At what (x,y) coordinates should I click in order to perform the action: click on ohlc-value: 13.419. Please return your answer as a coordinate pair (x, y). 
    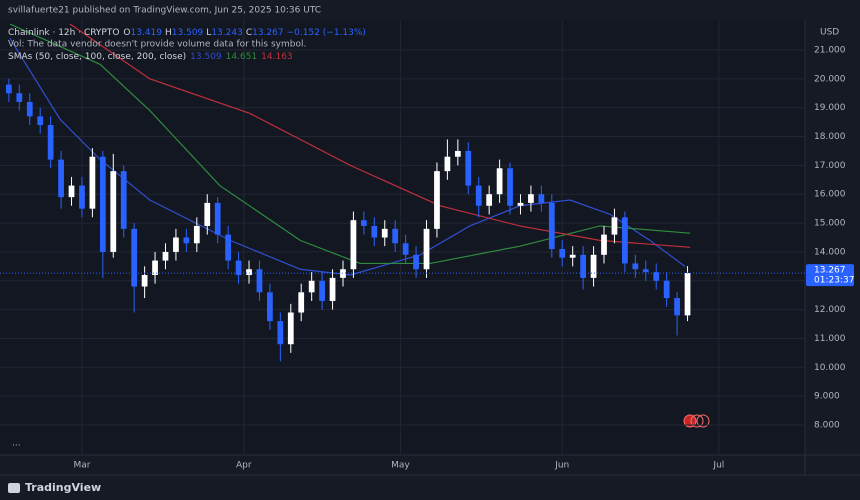
    Looking at the image, I should click on (147, 33).